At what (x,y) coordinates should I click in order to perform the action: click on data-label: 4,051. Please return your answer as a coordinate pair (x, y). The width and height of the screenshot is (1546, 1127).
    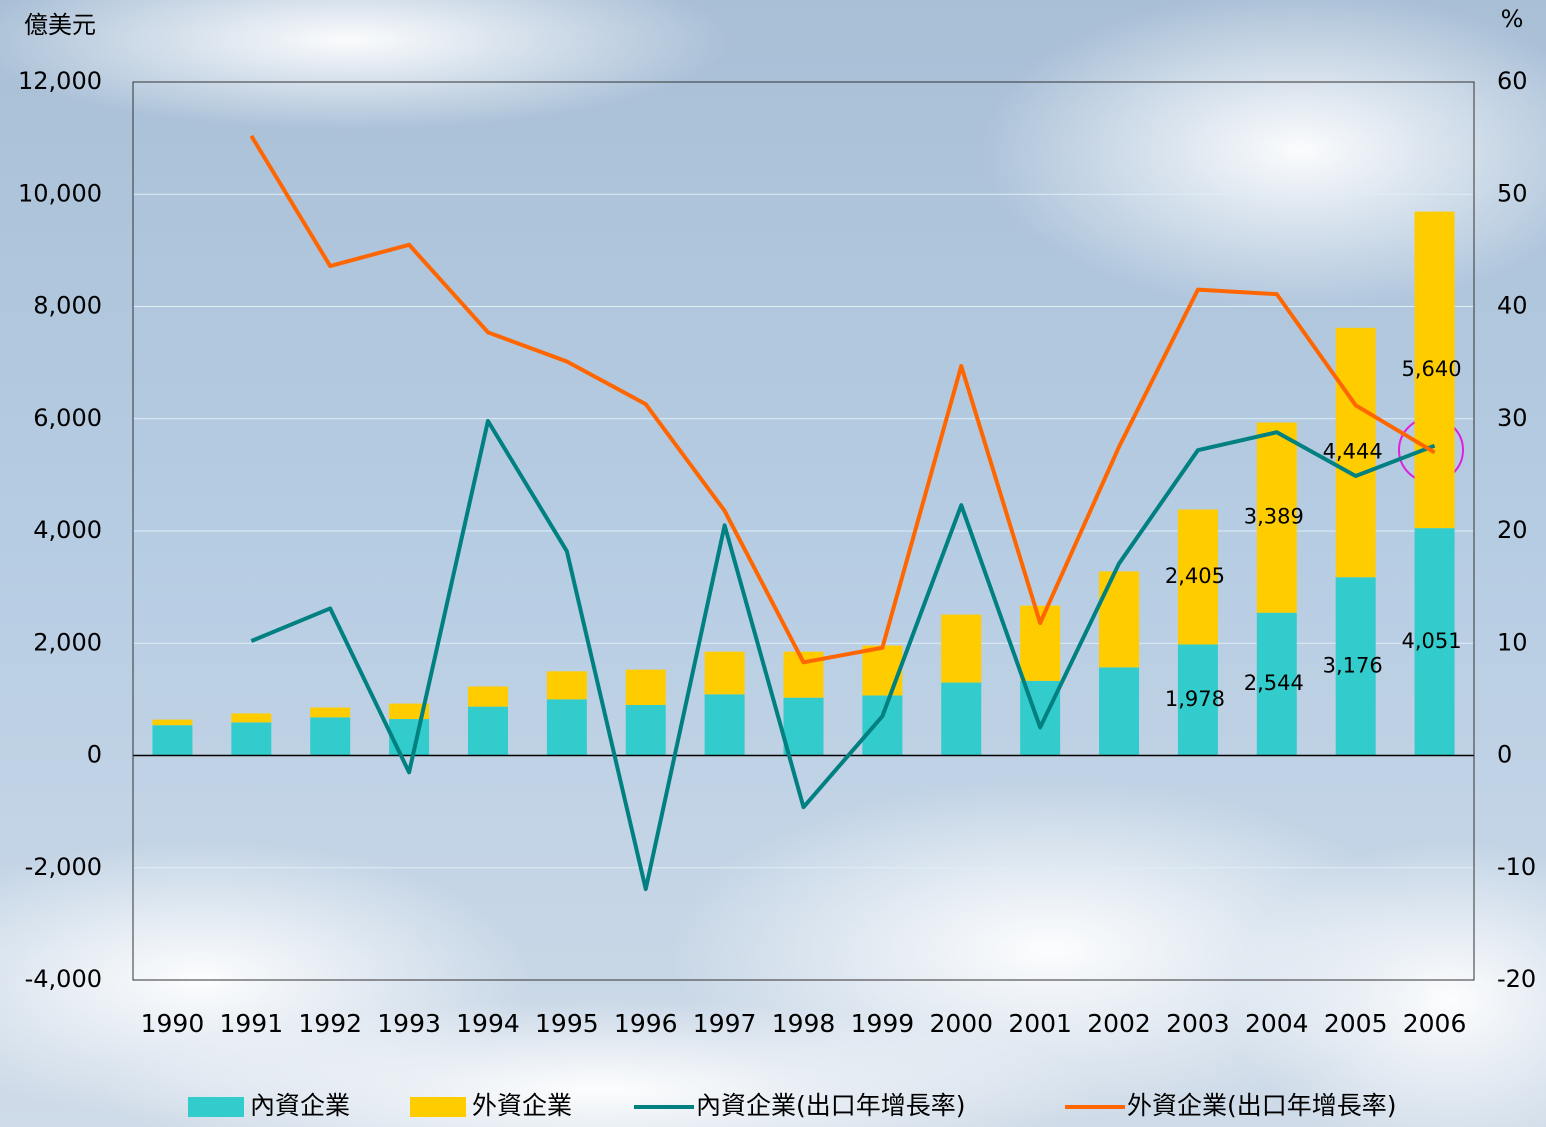
    Looking at the image, I should click on (1431, 641).